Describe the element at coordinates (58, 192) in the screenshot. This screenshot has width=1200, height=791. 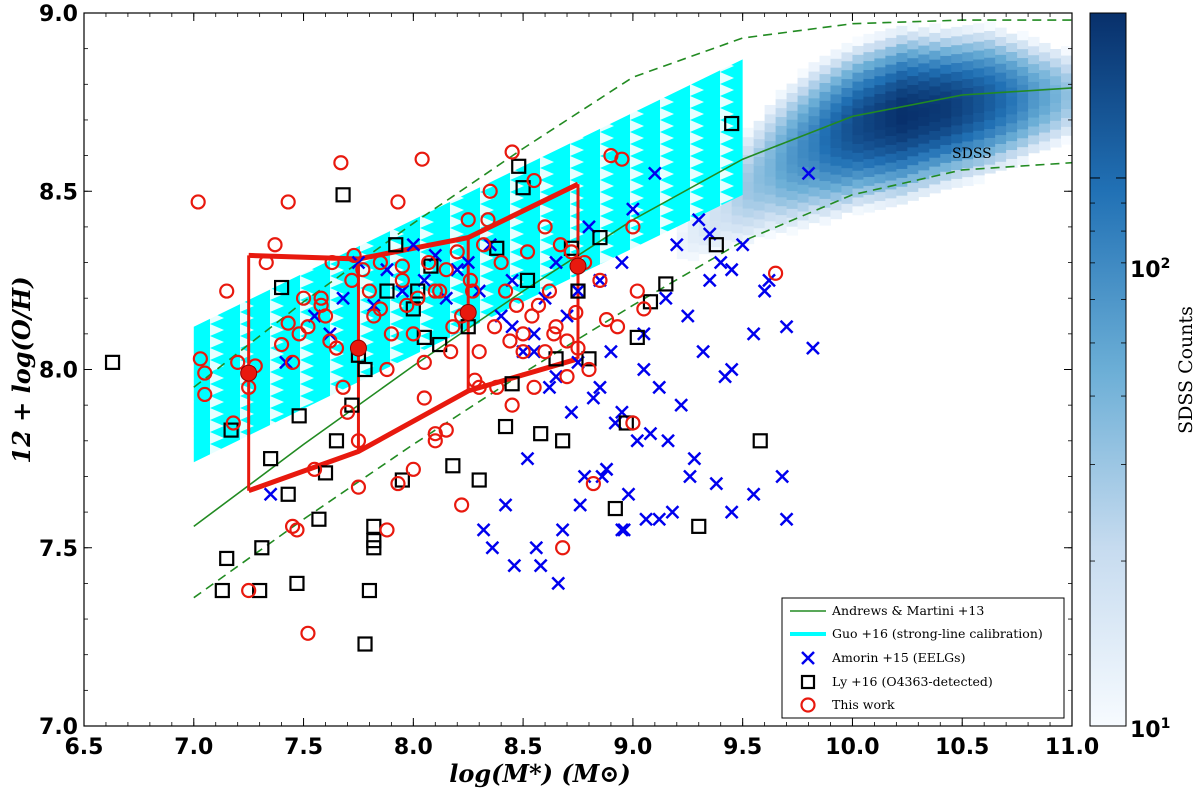
I see `y-tick-label: 8.5` at that location.